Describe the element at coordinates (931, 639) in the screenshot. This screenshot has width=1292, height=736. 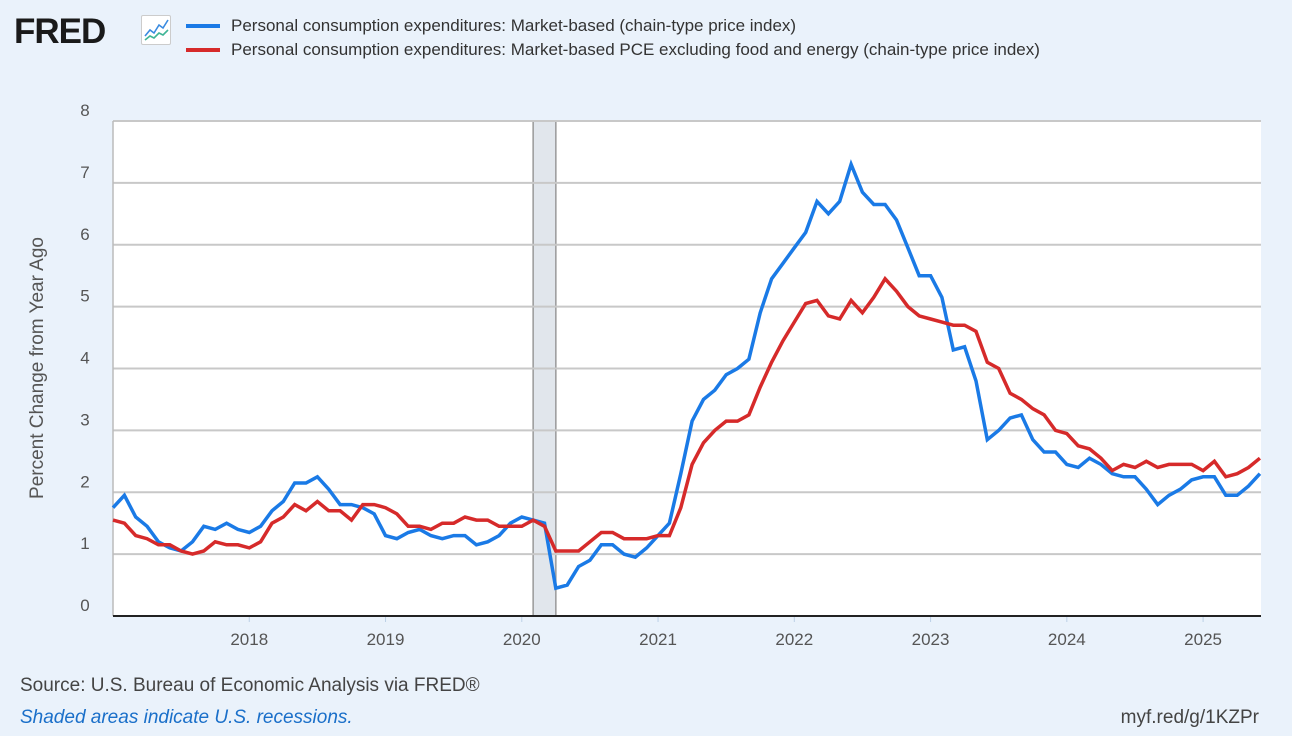
I see `x-tick-label: 2023` at that location.